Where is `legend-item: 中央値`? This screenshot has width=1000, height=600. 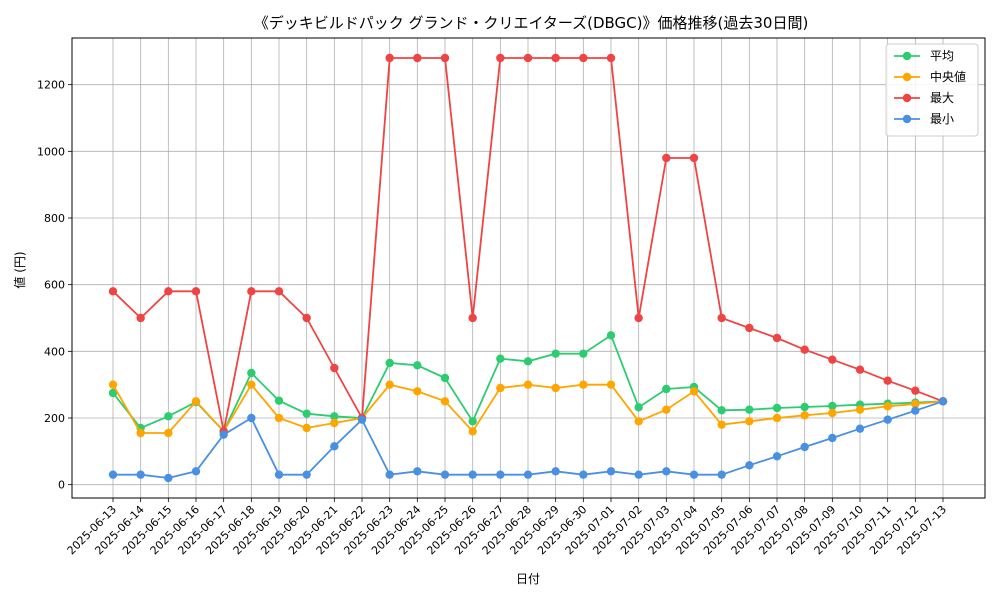
legend-item: 中央値 is located at coordinates (930, 76).